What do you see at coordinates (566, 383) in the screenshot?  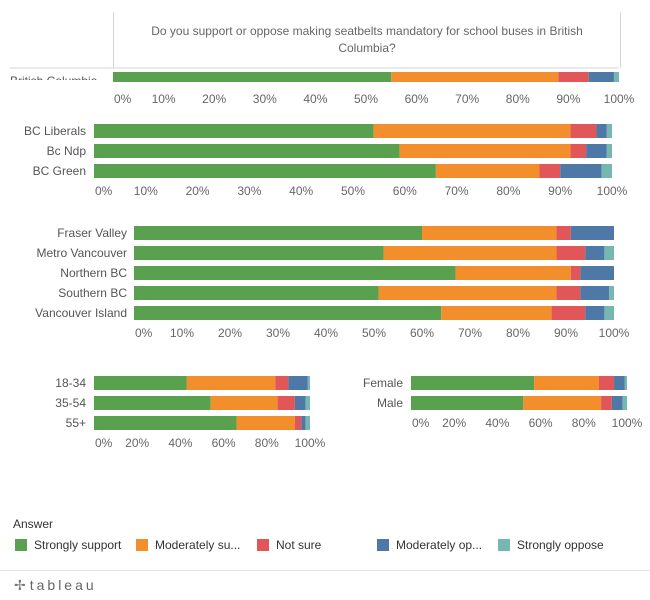 I see `bar-segment-moderately-support: Female: Moderately support 30%` at bounding box center [566, 383].